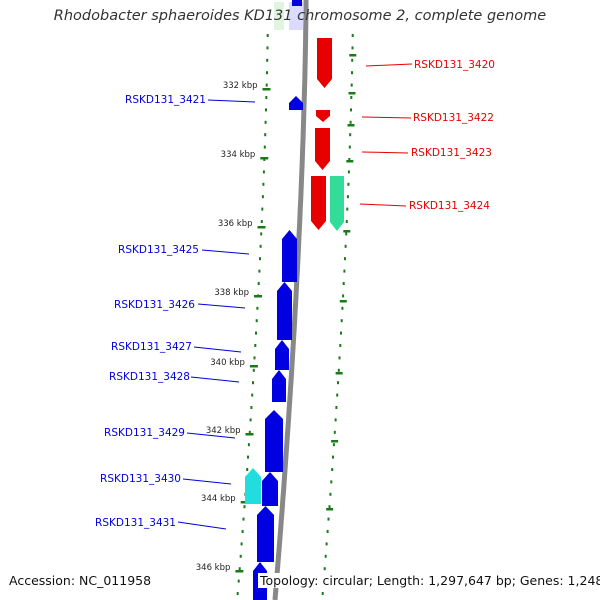 This screenshot has width=600, height=600. Describe the element at coordinates (449, 206) in the screenshot. I see `gene-label: RSKD131_3424` at that location.